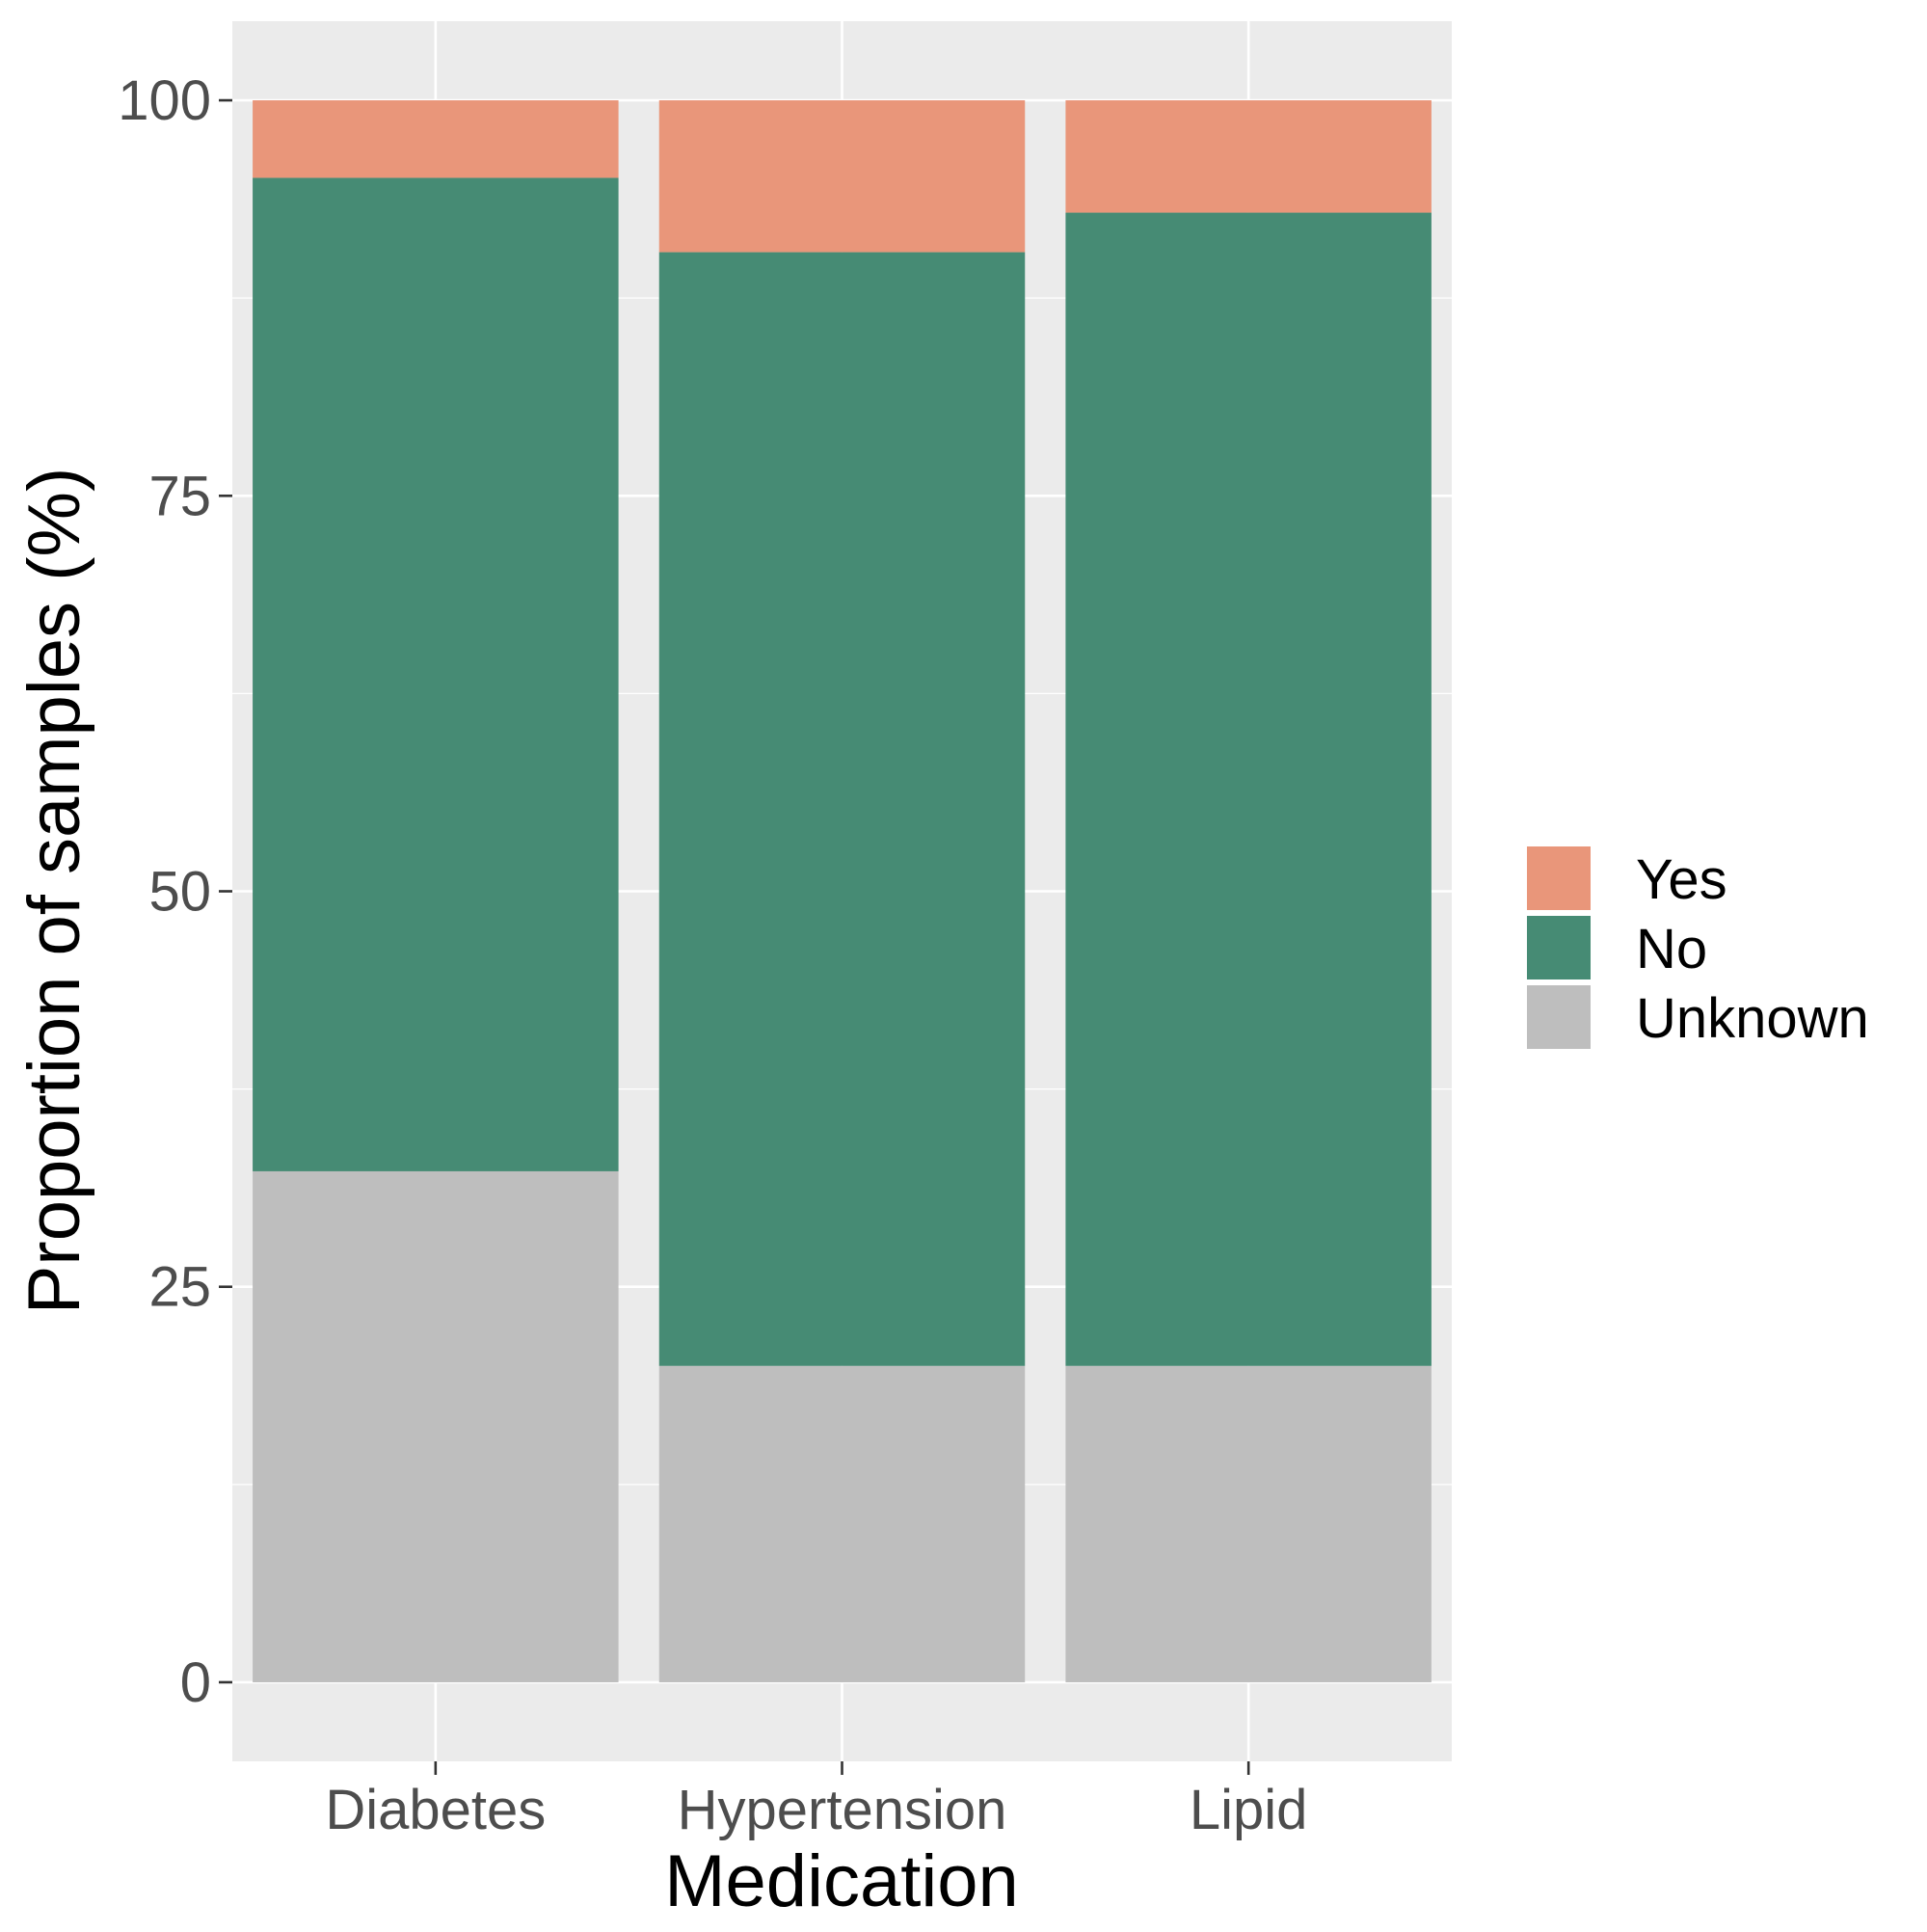 This screenshot has width=1927, height=1932. What do you see at coordinates (842, 809) in the screenshot?
I see `bar-segment-no-hypertension` at bounding box center [842, 809].